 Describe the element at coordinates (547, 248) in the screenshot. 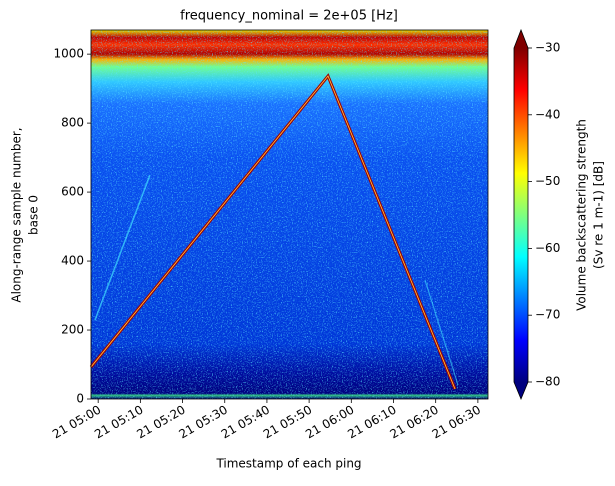

I see `colorbar-tick-label: −60` at that location.